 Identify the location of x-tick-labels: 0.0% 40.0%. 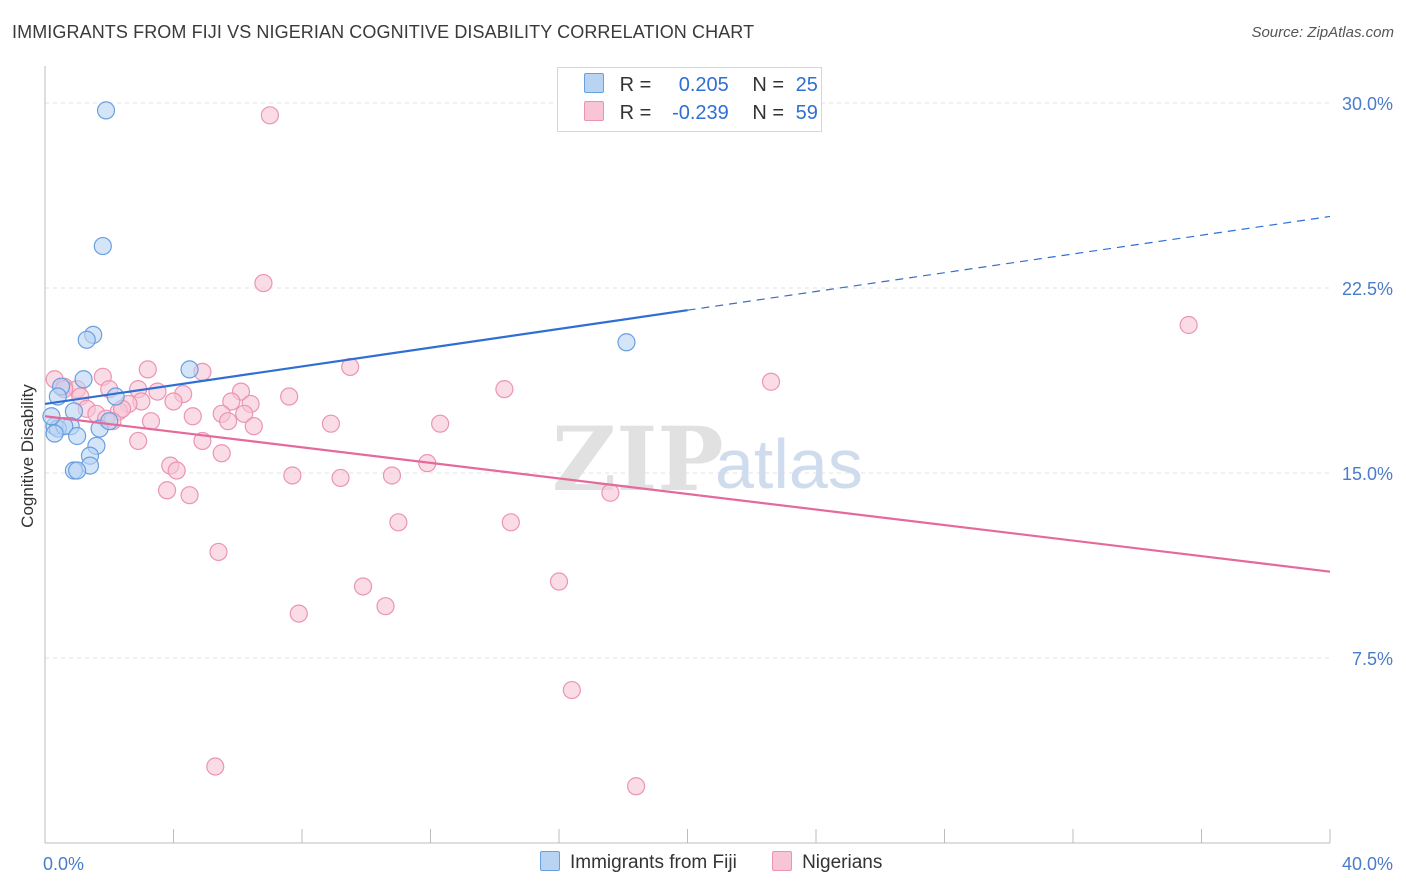
(718, 864).